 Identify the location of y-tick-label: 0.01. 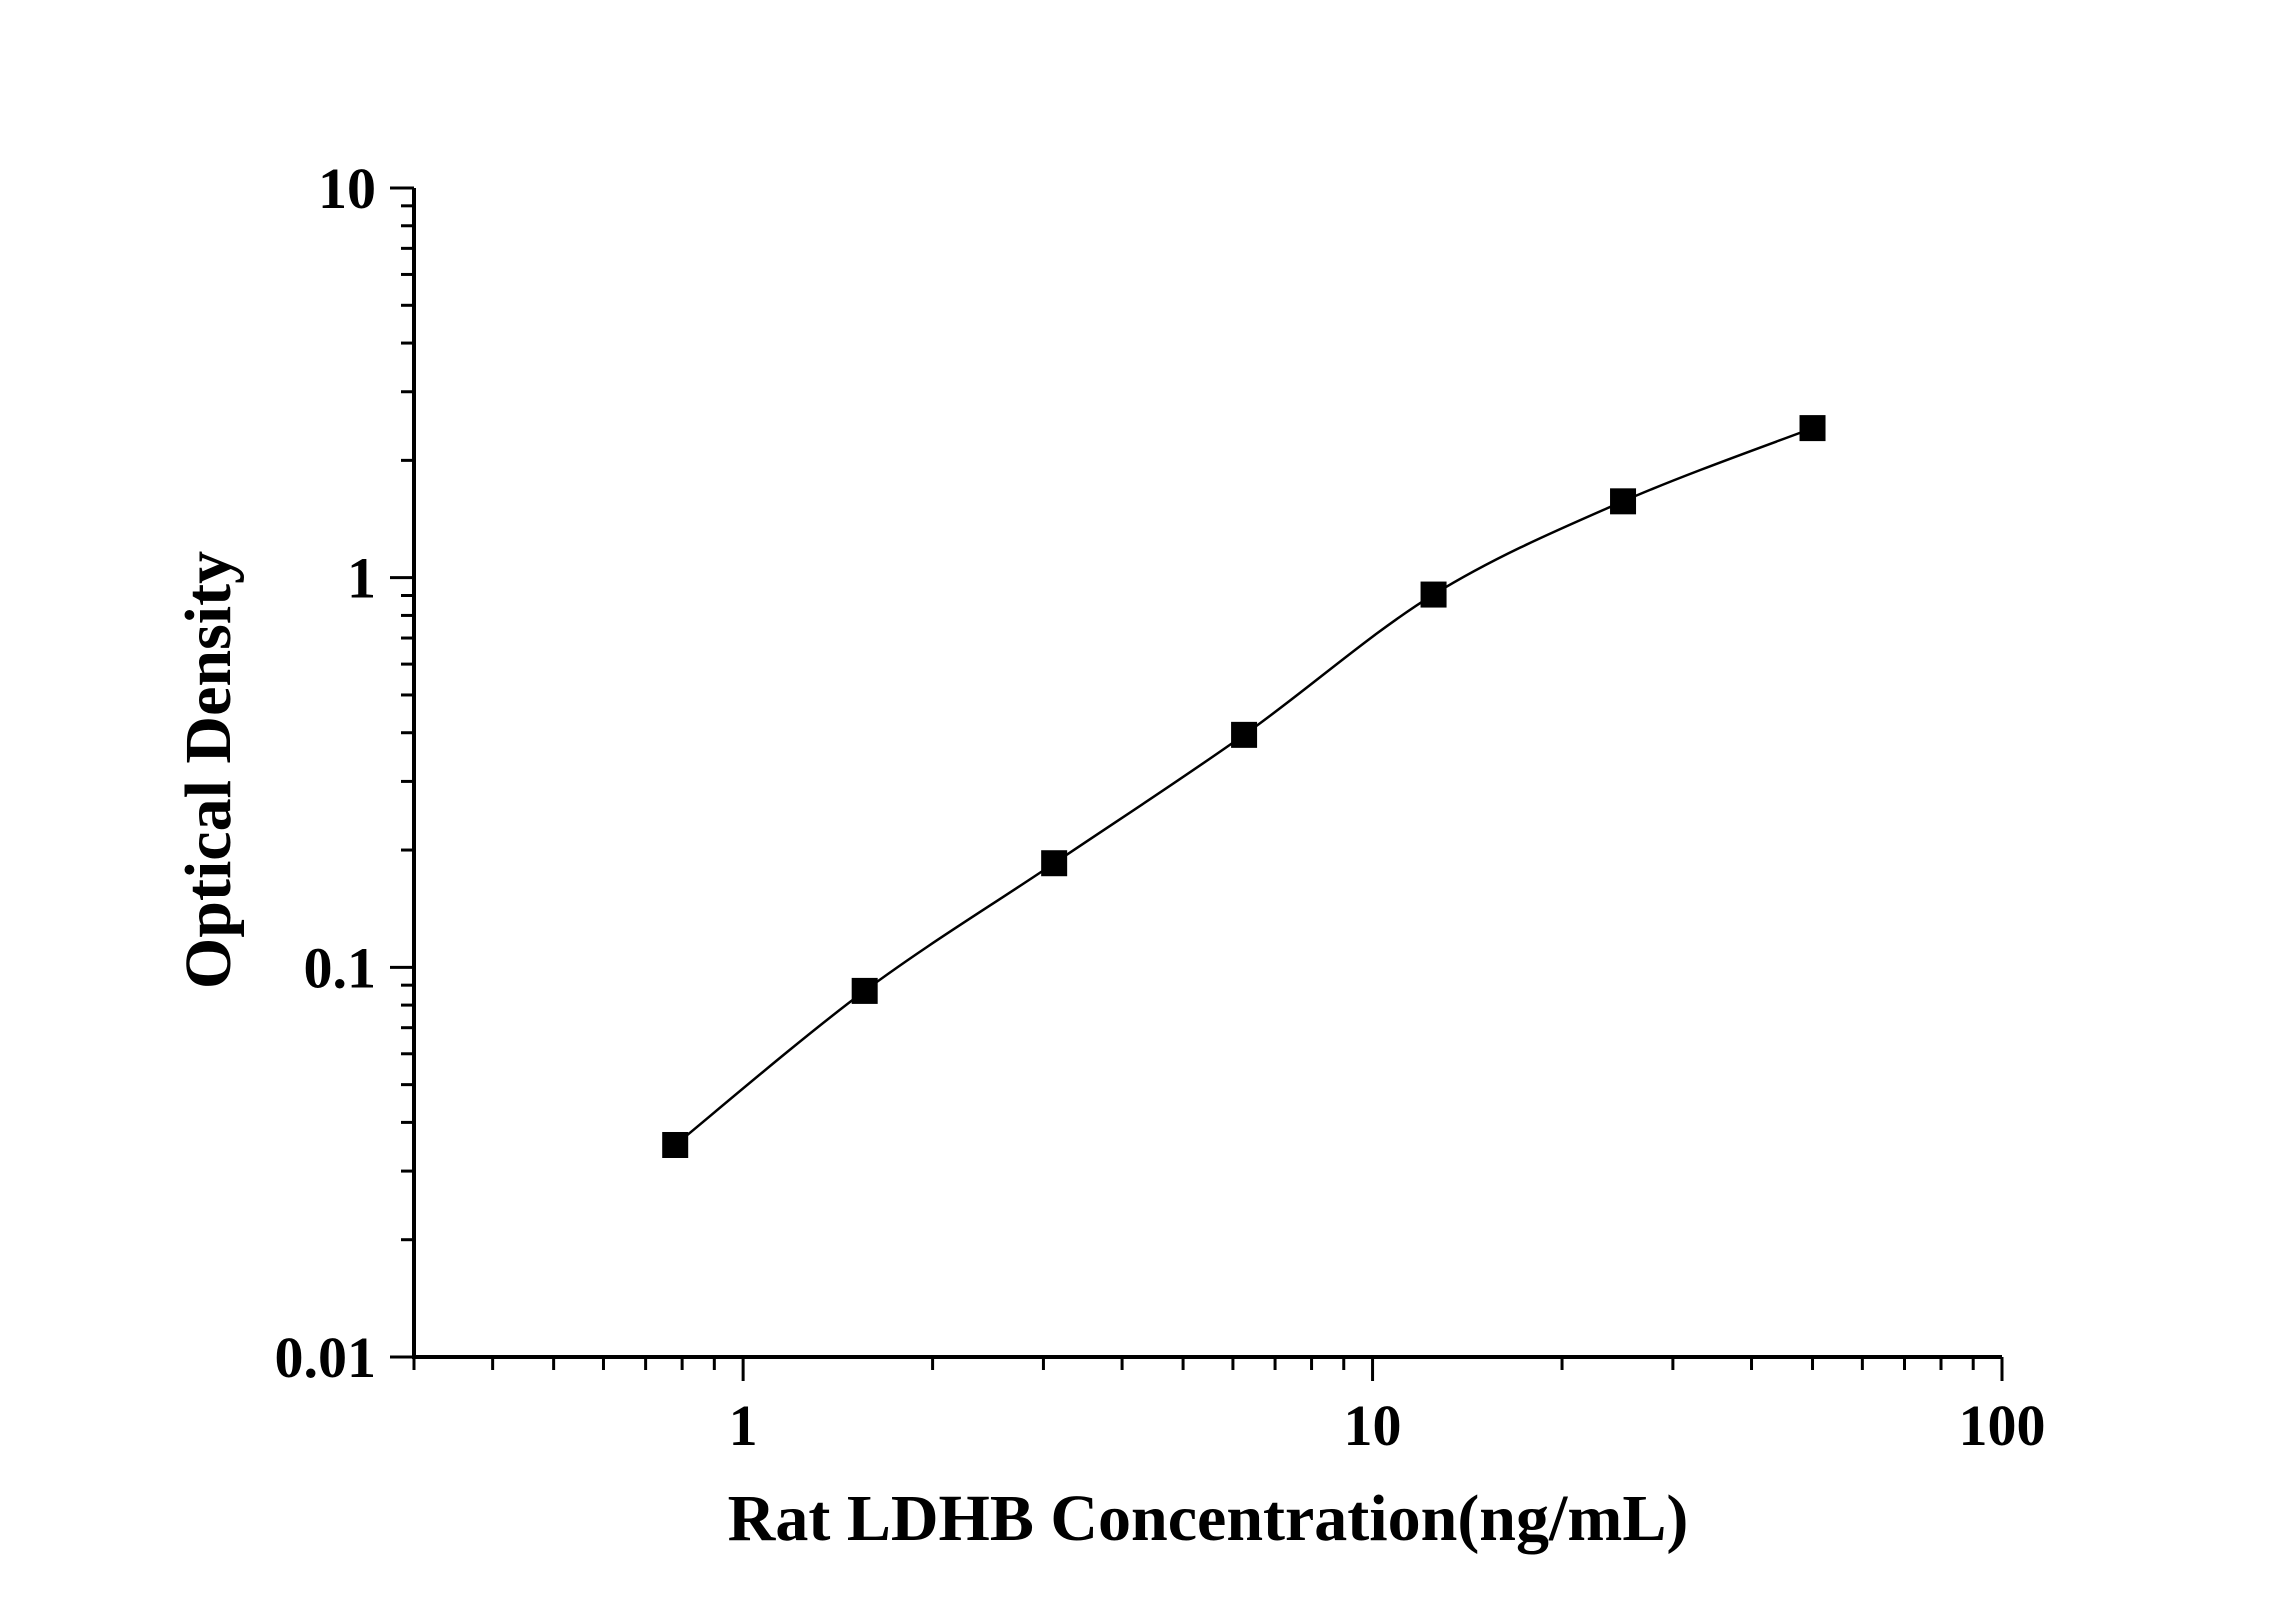
(326, 1357).